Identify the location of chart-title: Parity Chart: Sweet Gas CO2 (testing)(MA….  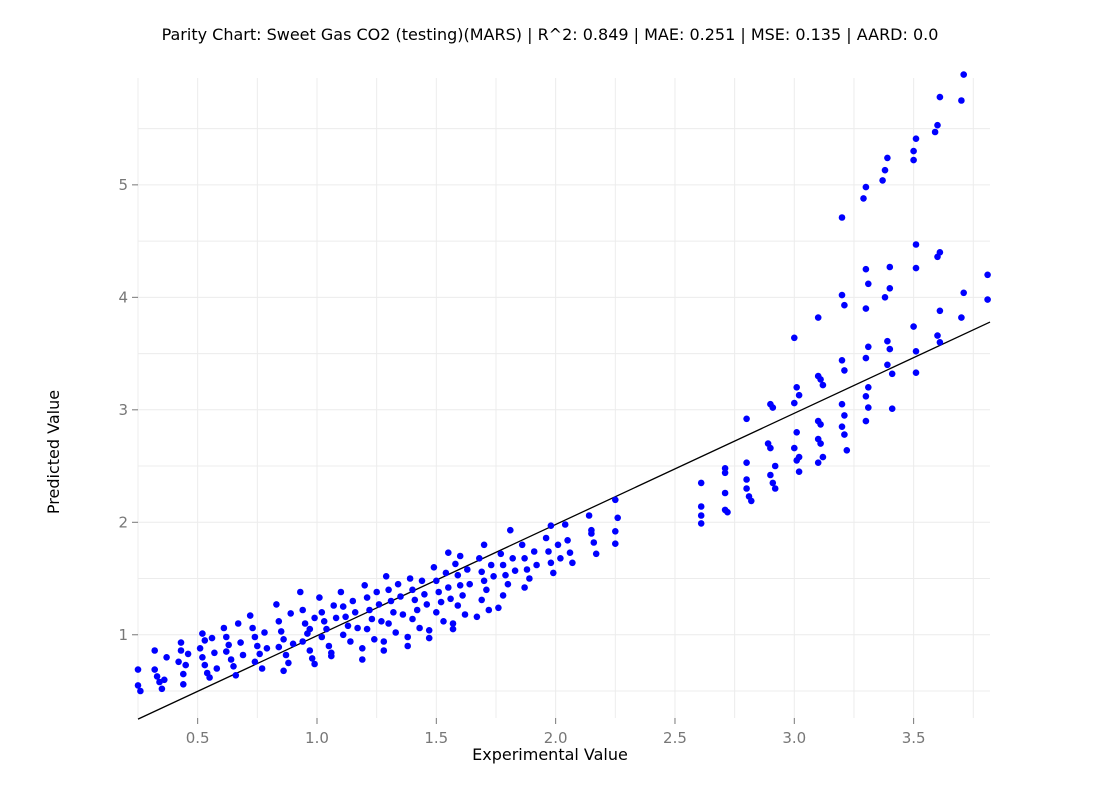
(550, 34).